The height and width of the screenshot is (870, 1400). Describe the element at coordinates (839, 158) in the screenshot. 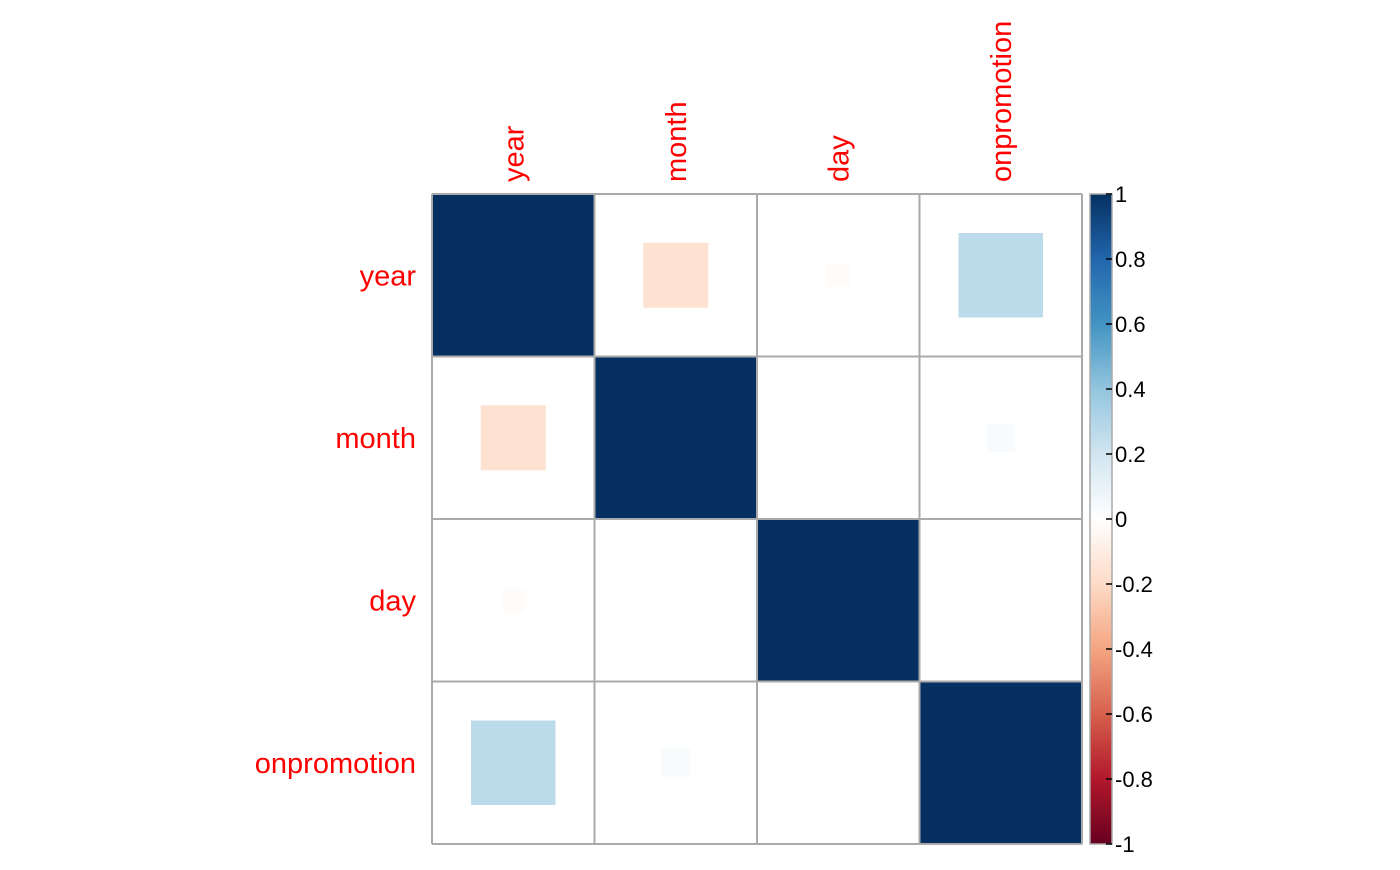

I see `column-label-day: day` at that location.